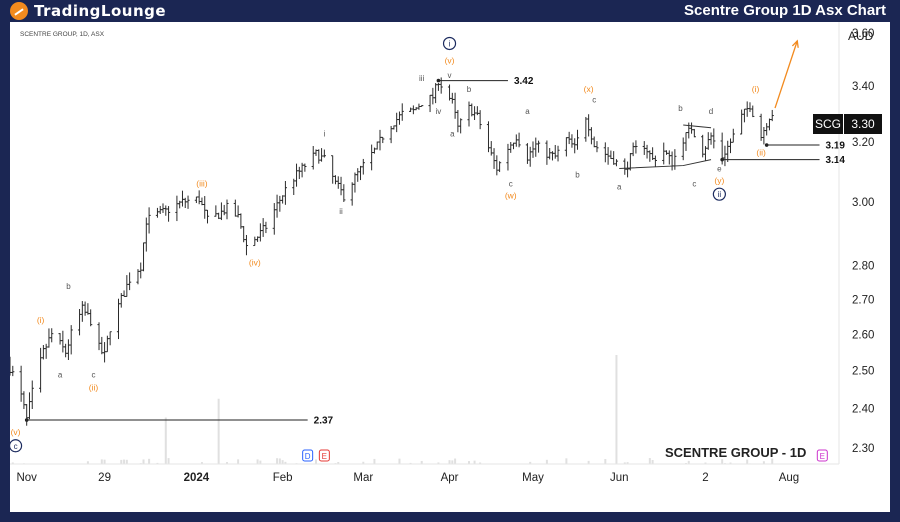  Describe the element at coordinates (450, 478) in the screenshot. I see `x-tick-label: Apr` at that location.